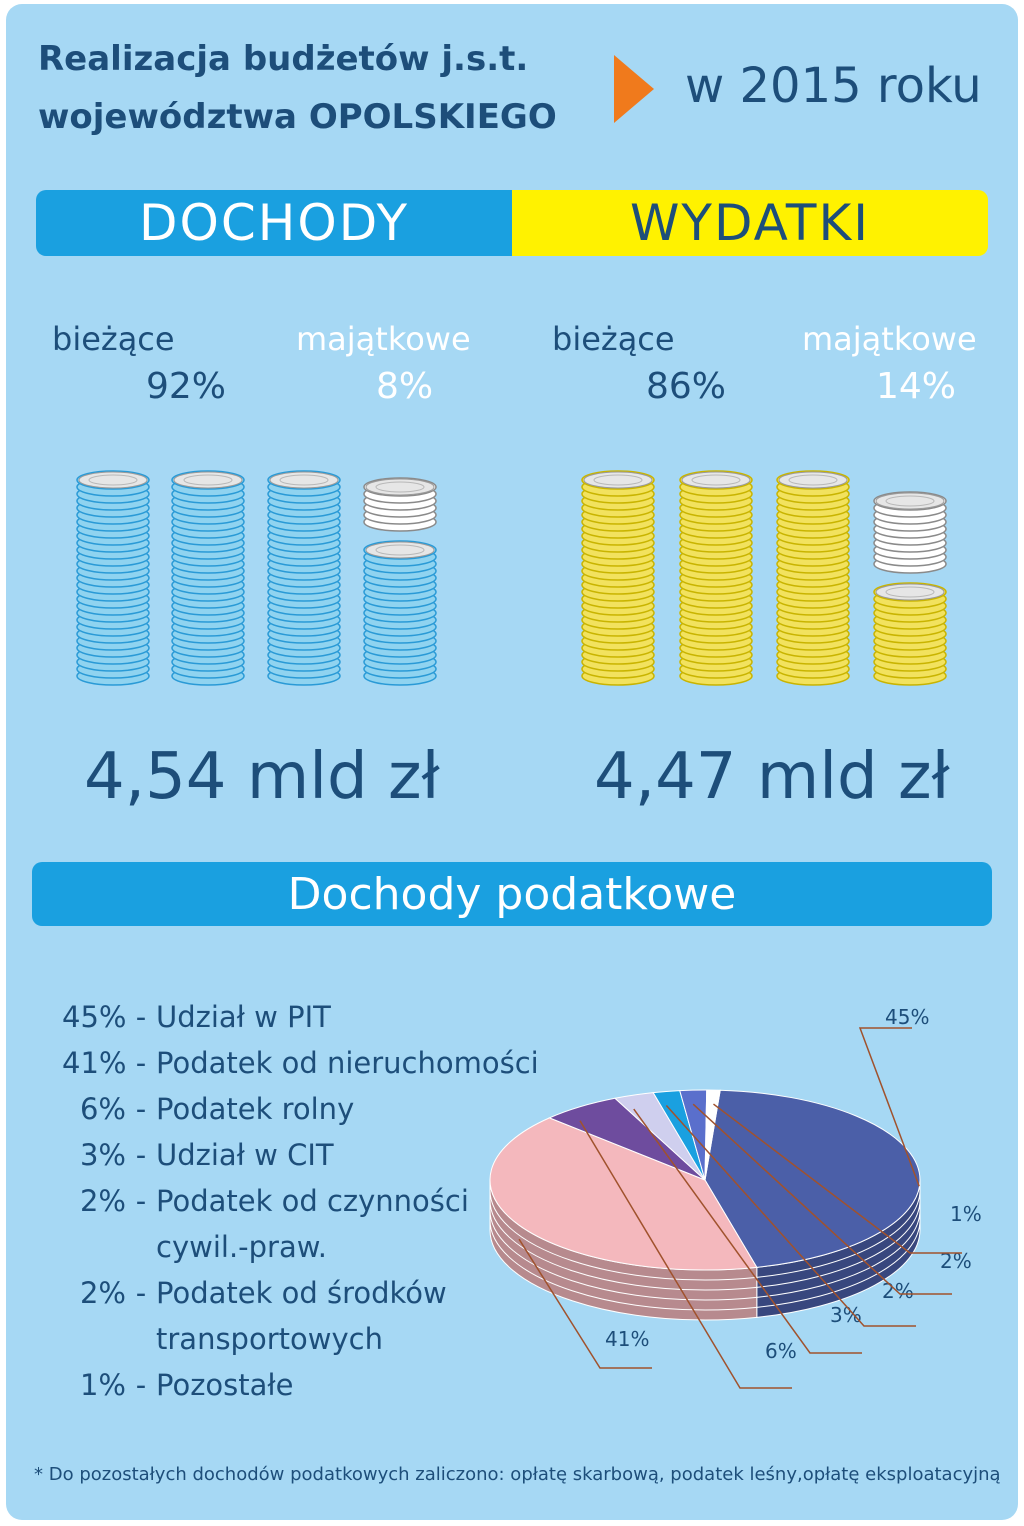 The image size is (1024, 1526). Describe the element at coordinates (274, 223) in the screenshot. I see `dochody-header: DOCHODY` at that location.